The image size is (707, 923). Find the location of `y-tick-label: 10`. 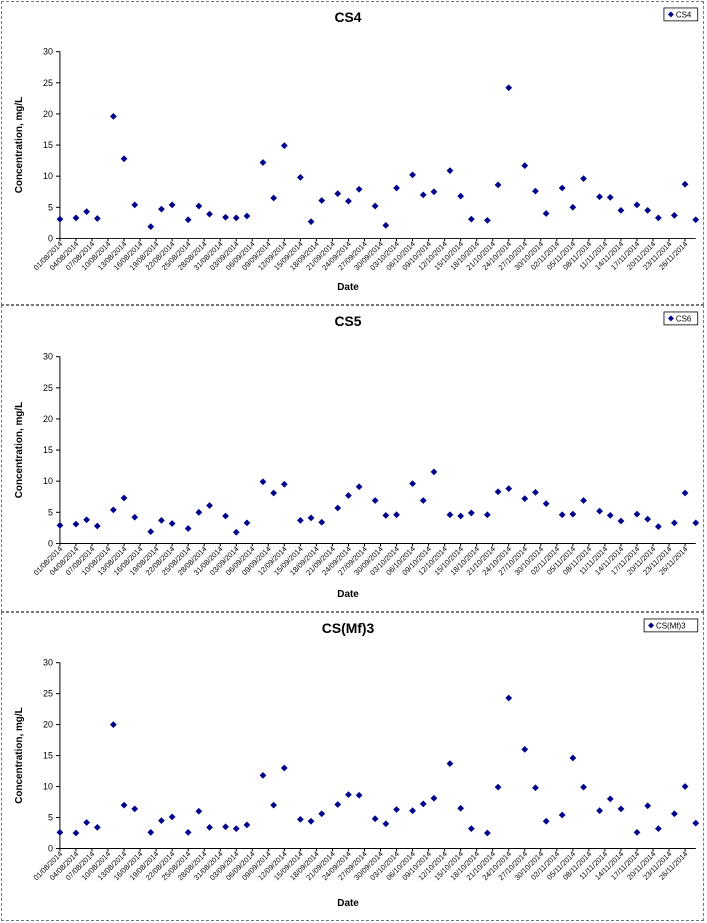

y-tick-label: 10 is located at coordinates (48, 176).